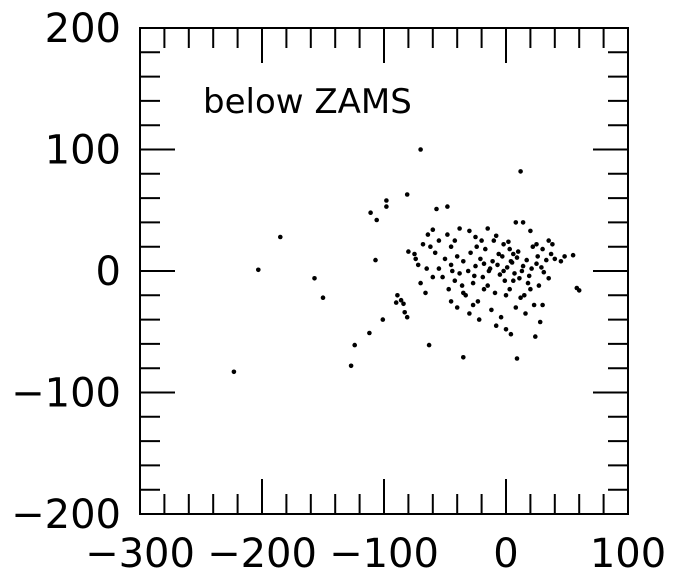 The height and width of the screenshot is (577, 684). I want to click on y-tick-label: 200, so click(83, 29).